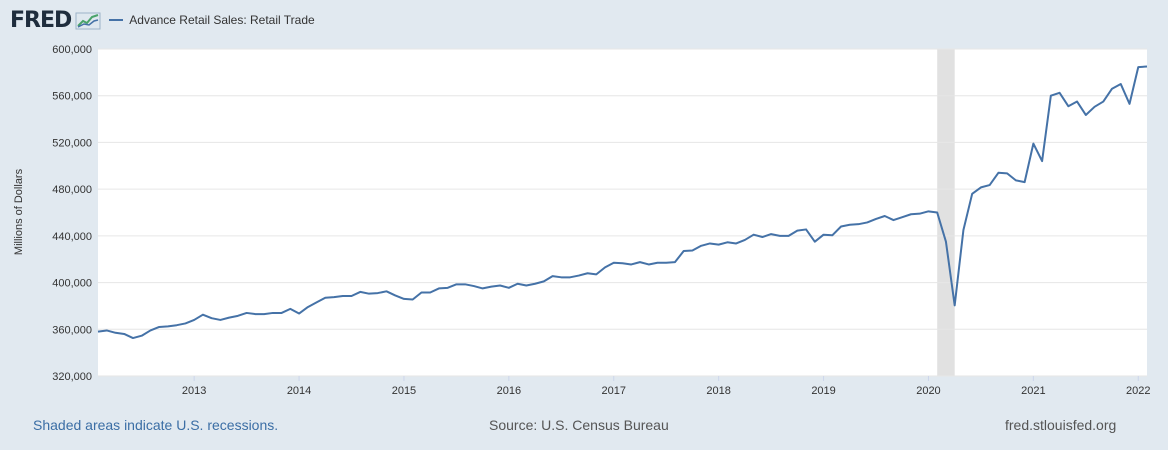 The width and height of the screenshot is (1168, 450). Describe the element at coordinates (718, 391) in the screenshot. I see `x-tick-label: 2018` at that location.